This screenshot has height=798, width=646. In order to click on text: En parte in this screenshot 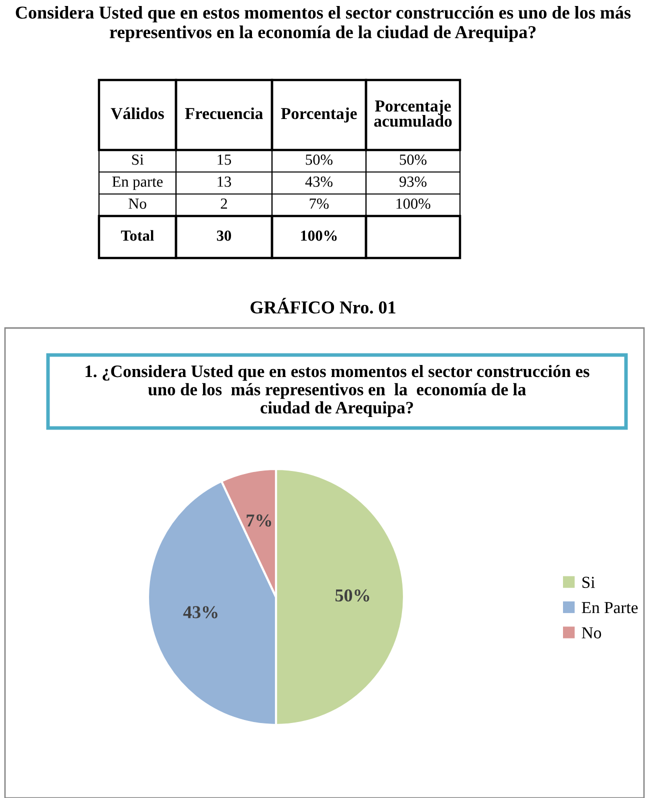, I will do `click(137, 183)`.